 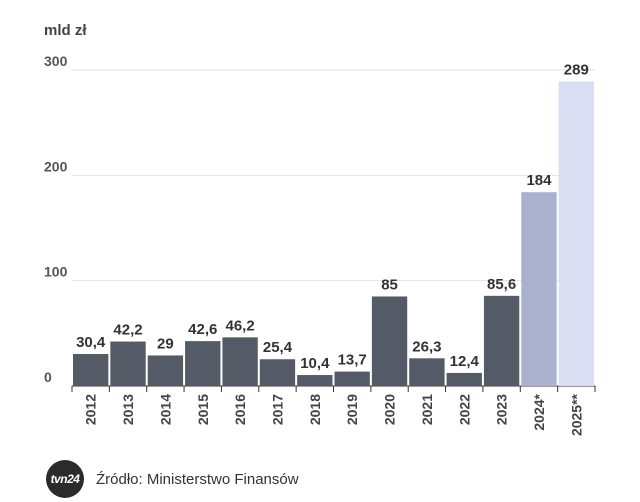 I want to click on value-label-2025**: 289, so click(x=576, y=70).